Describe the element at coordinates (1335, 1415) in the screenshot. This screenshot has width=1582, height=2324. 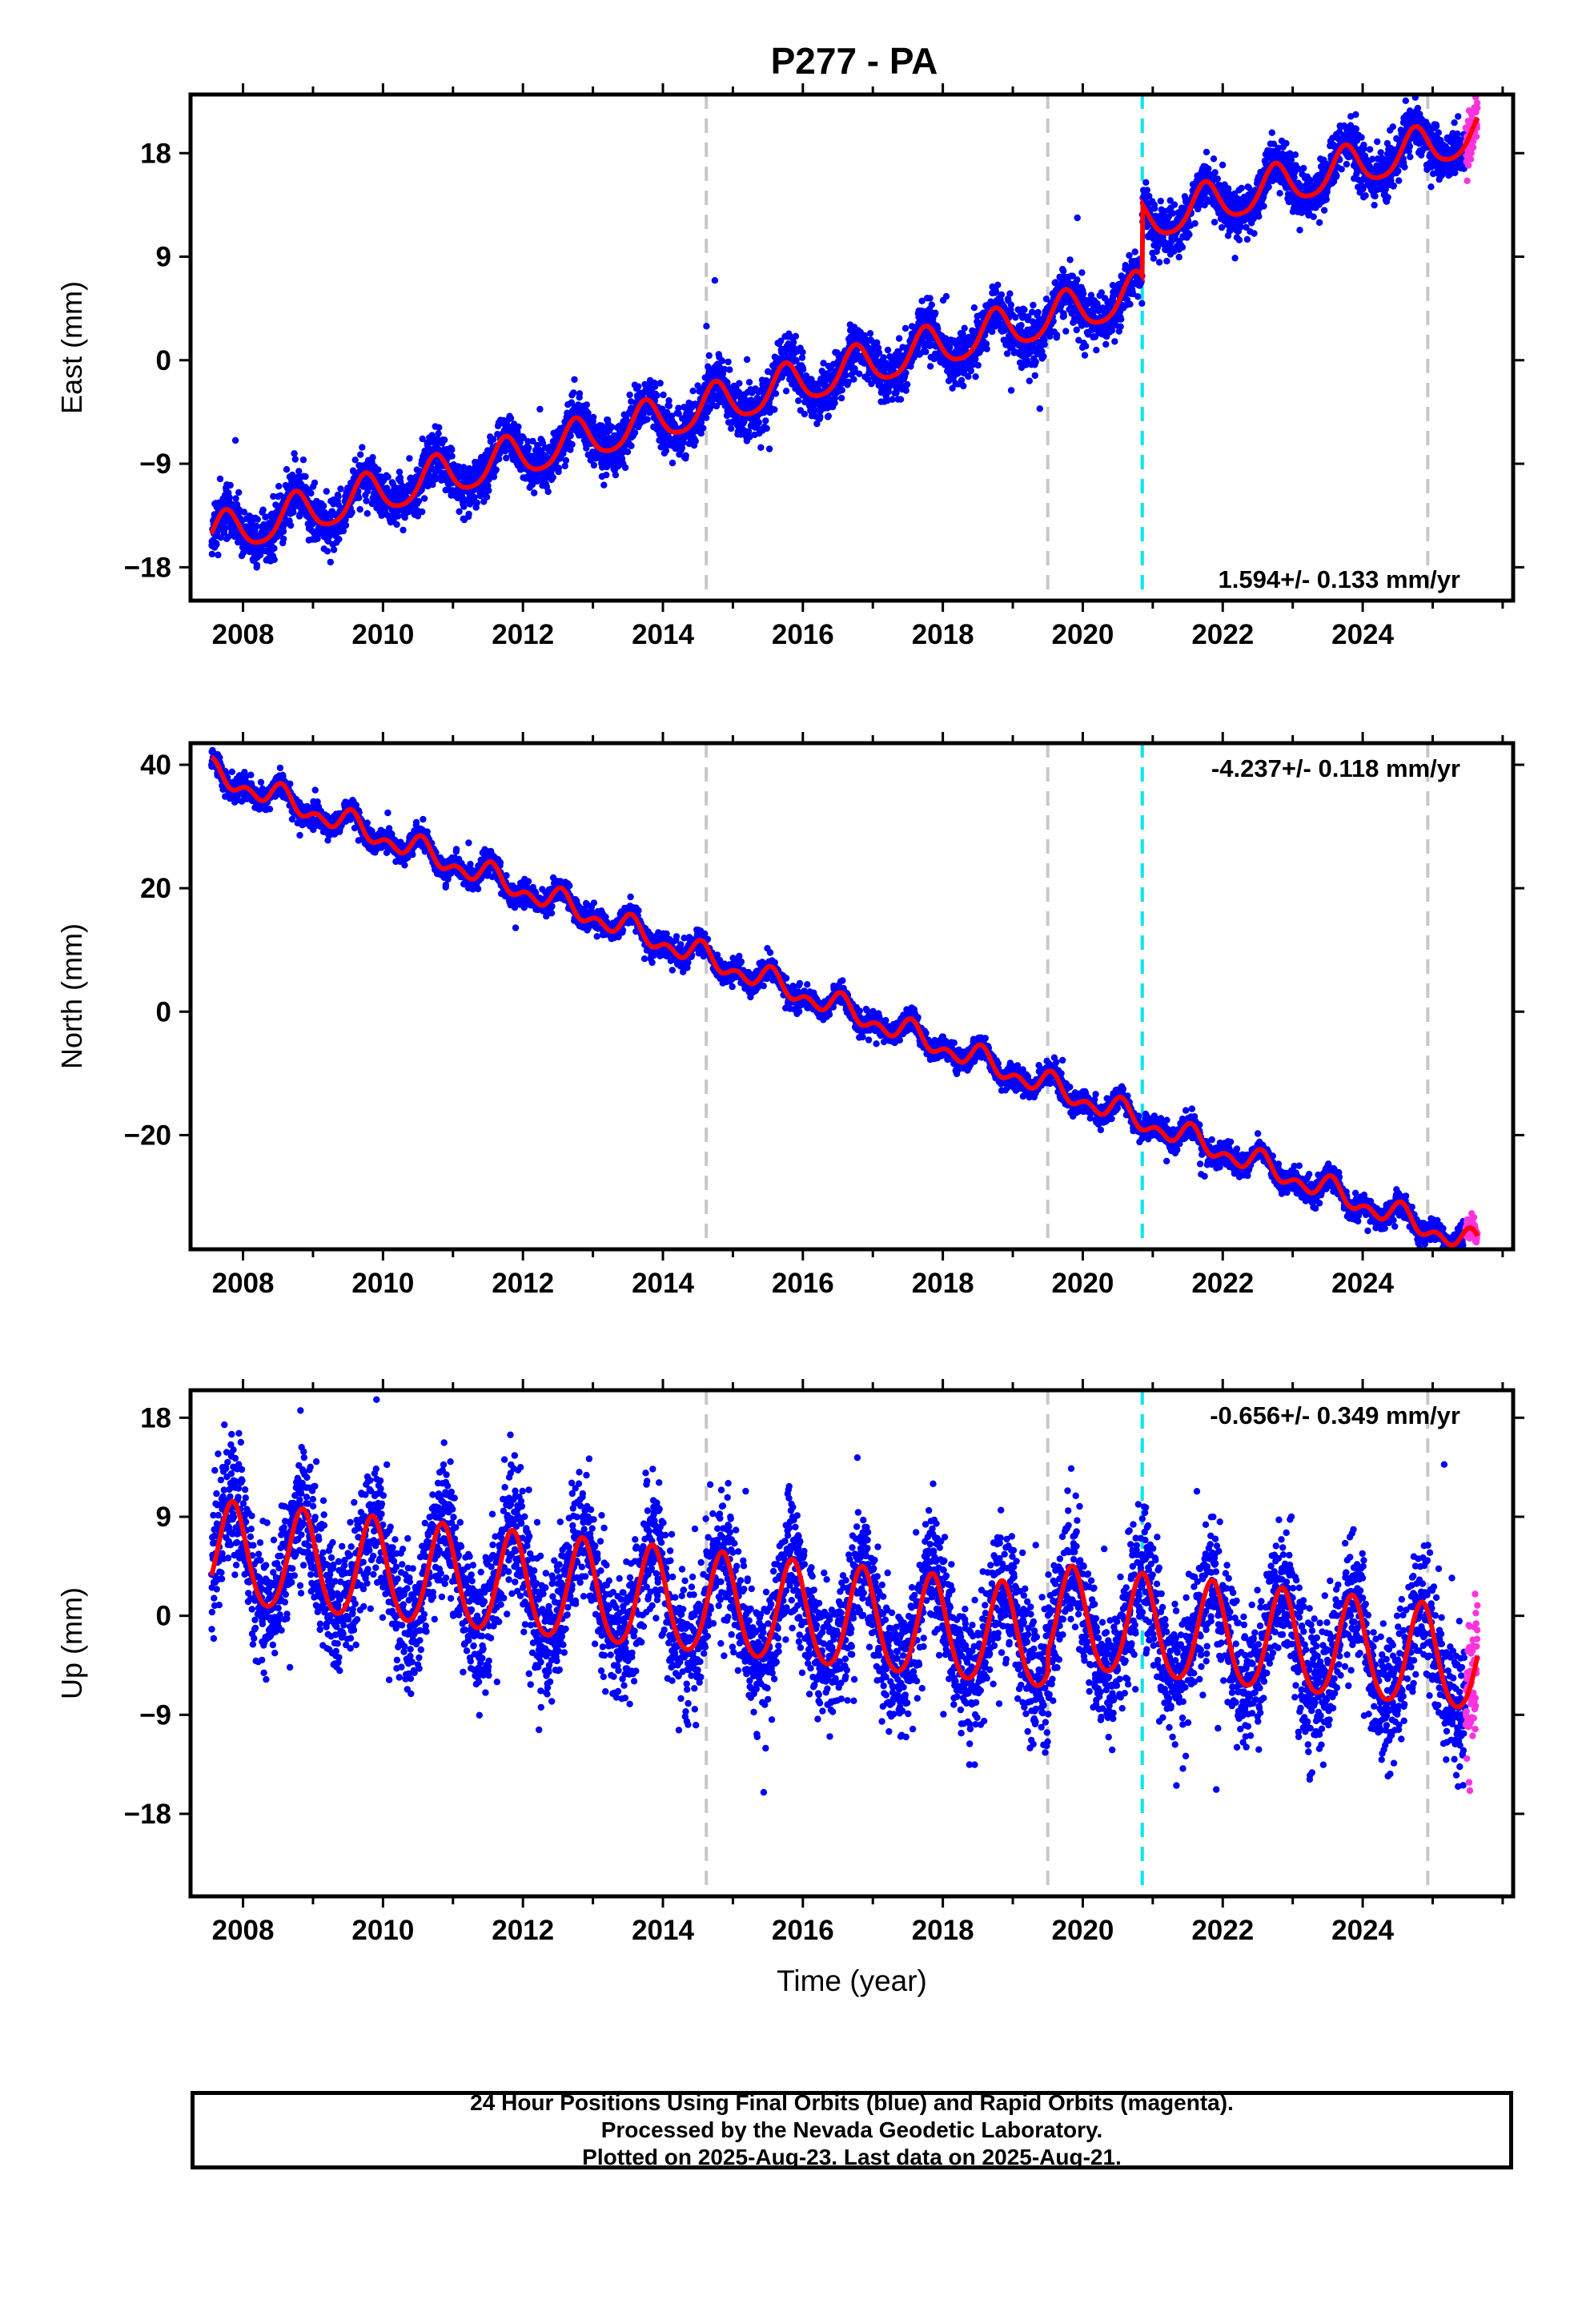
I see `rate-label: -0.656+/- 0.349 mm/yr` at that location.